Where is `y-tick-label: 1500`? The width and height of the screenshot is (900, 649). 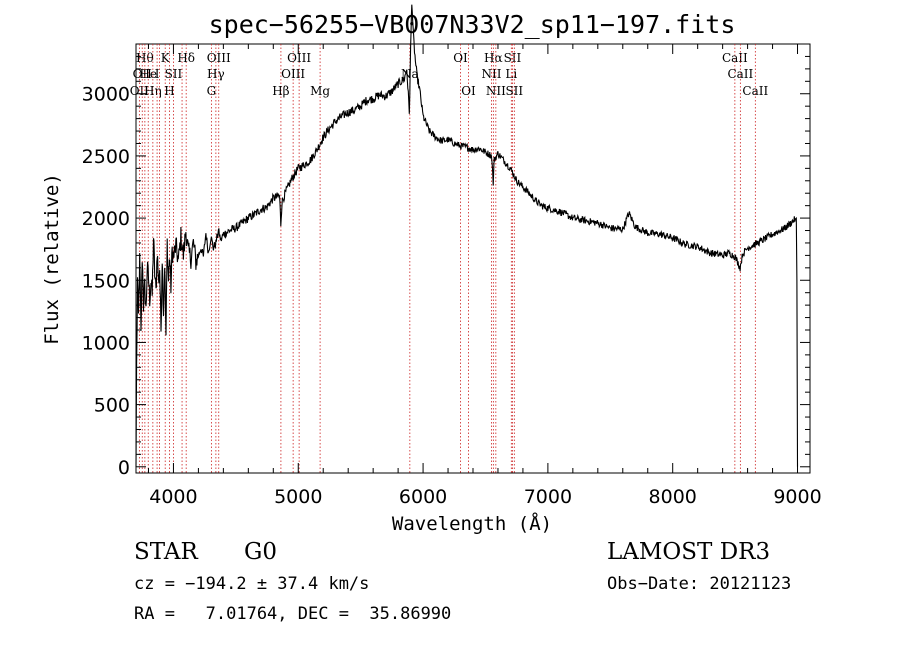
y-tick-label: 1500 is located at coordinates (106, 281).